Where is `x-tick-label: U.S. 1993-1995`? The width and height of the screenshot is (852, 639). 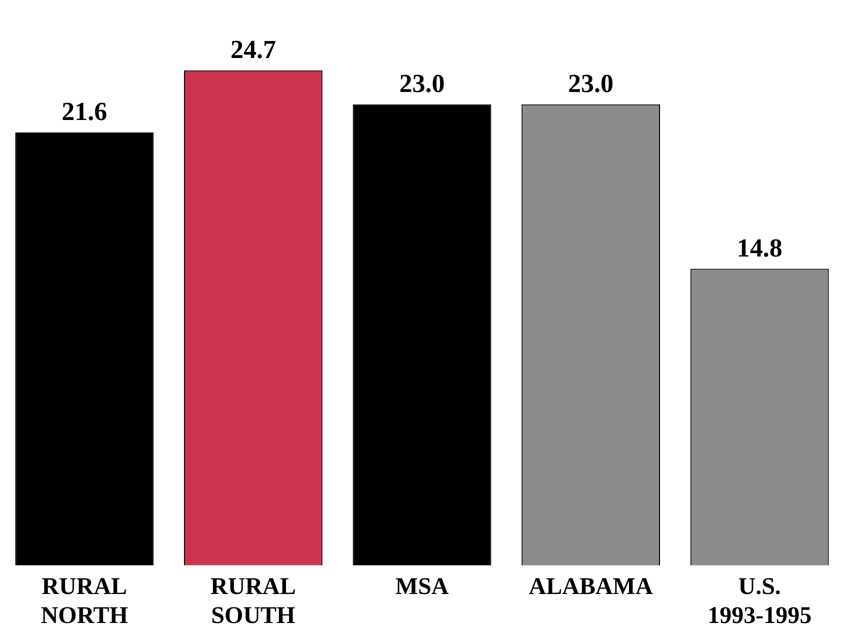
x-tick-label: U.S. 1993-1995 is located at coordinates (760, 601).